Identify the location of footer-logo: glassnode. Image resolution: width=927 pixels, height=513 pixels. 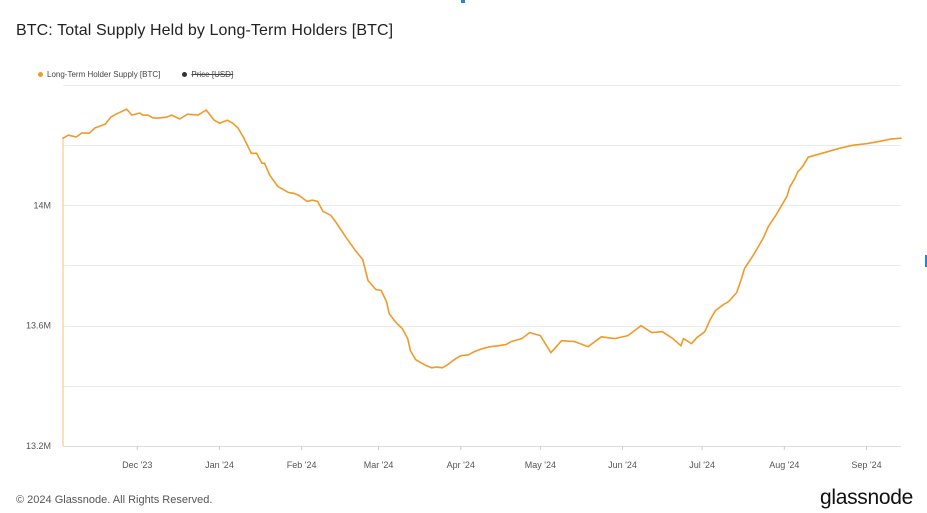
(866, 497).